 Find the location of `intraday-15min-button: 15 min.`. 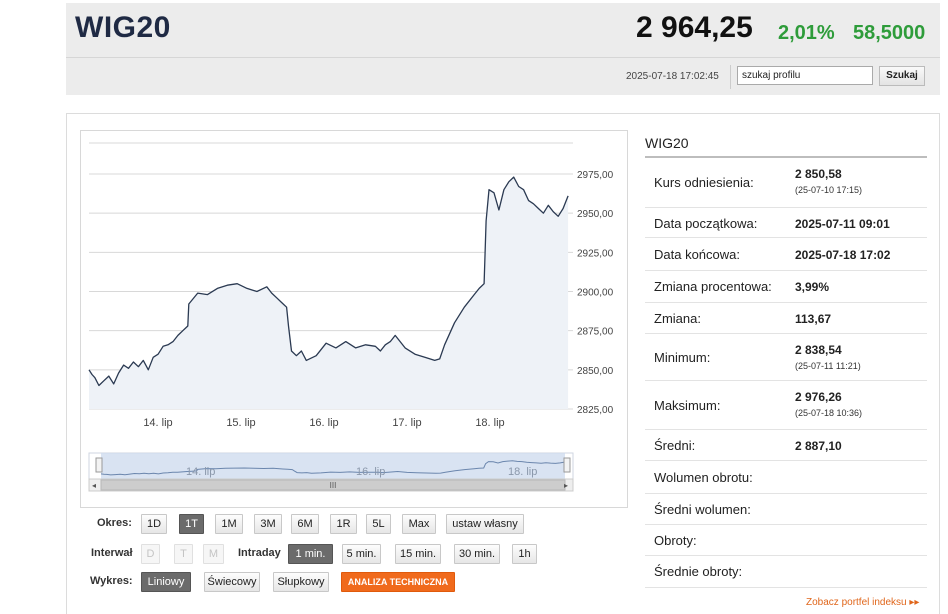

intraday-15min-button: 15 min. is located at coordinates (418, 554).